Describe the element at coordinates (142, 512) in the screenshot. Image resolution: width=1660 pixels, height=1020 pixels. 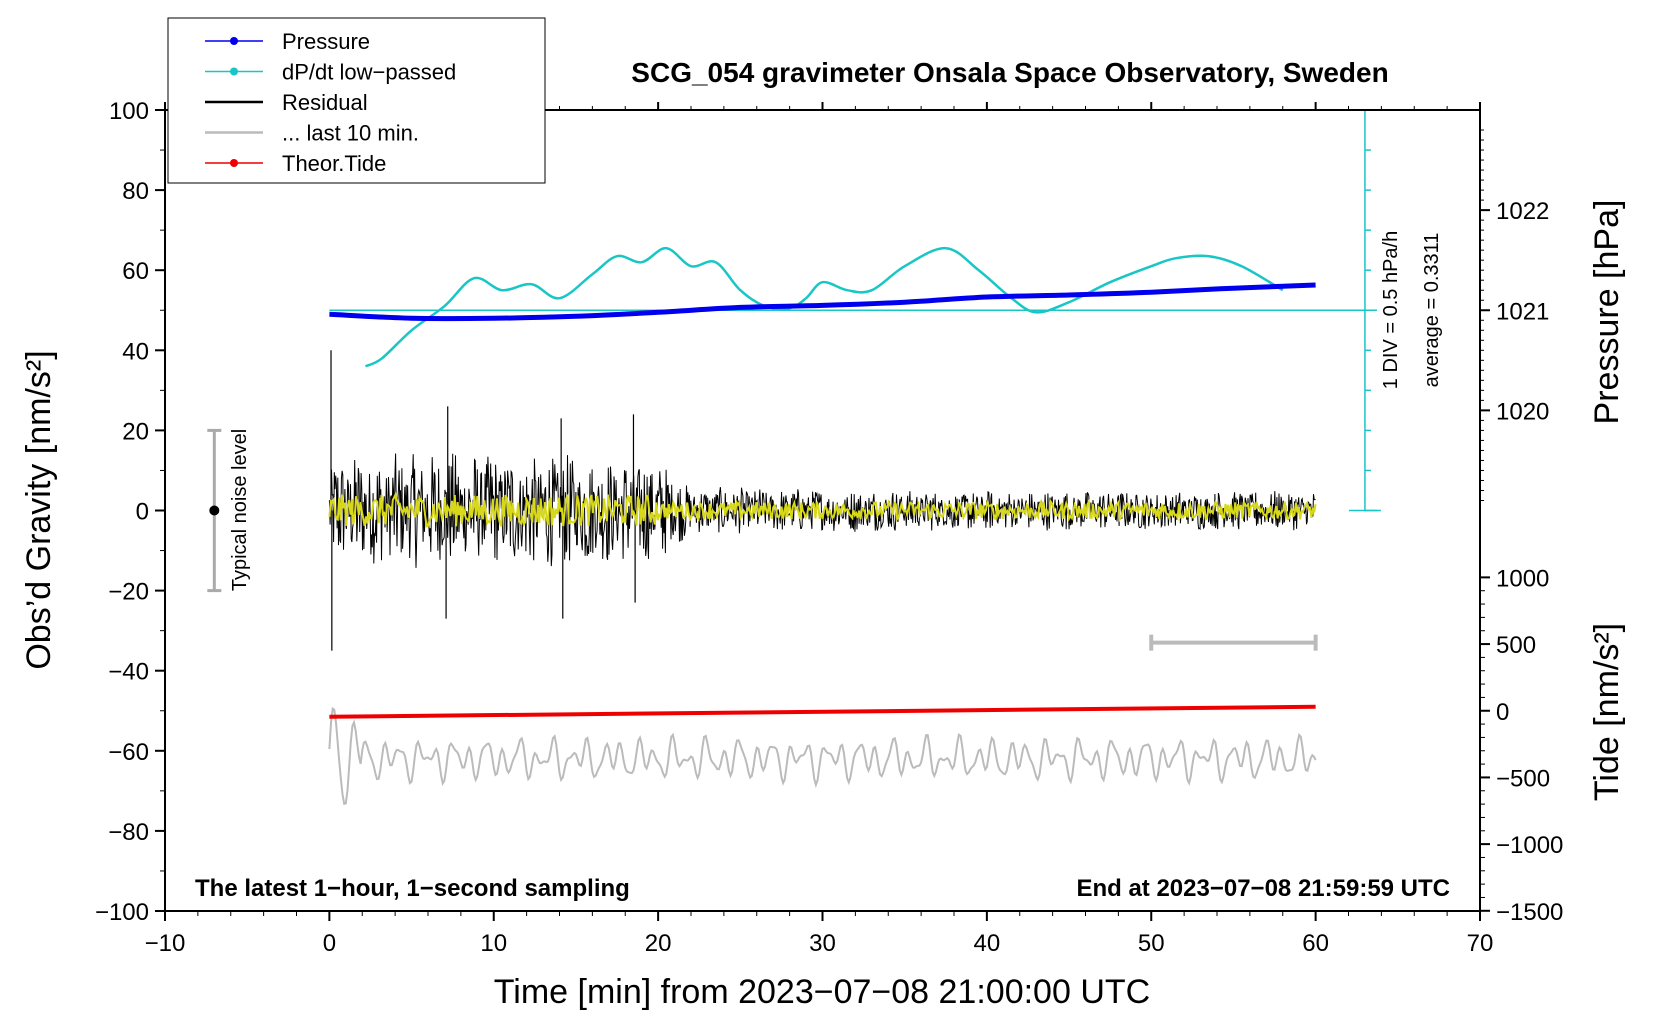
I see `y-tick-label: 0` at that location.